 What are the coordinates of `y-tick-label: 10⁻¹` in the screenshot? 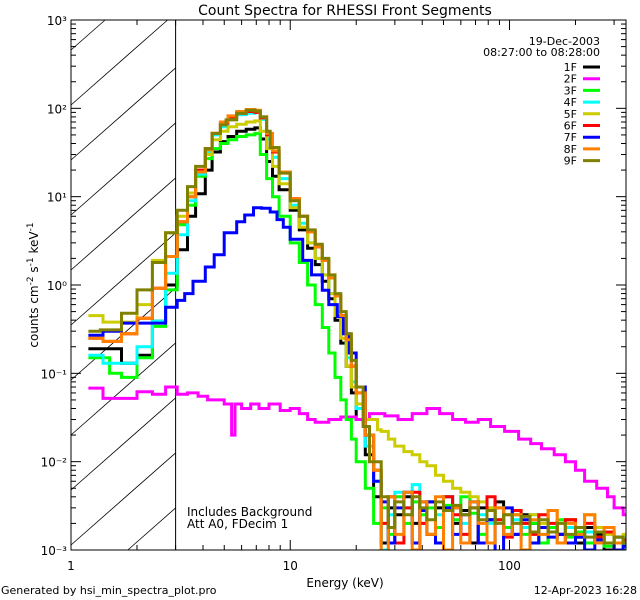 It's located at (54, 374).